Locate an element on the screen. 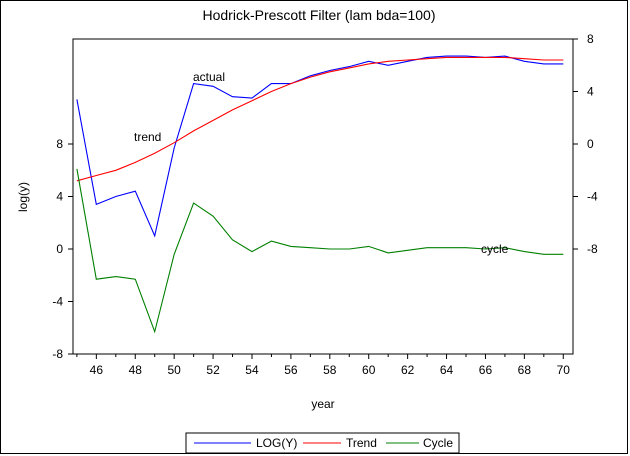 This screenshot has width=630, height=456. x-axis: 46 48 50 52 54 56 58 60 62 64 66 68 70 is located at coordinates (323, 365).